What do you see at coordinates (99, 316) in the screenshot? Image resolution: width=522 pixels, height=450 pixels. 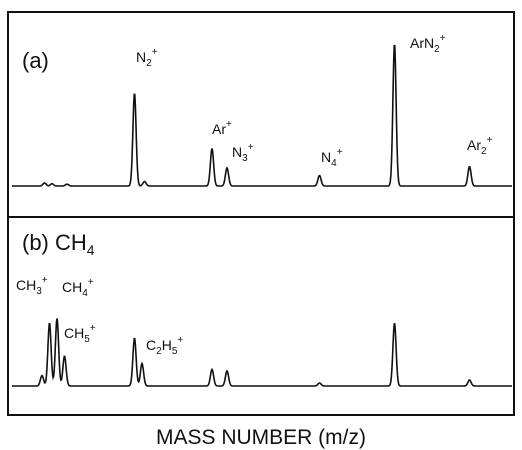 I see `panel-b-peak-labels: CH3+ CH4+CH5+C2H5+` at bounding box center [99, 316].